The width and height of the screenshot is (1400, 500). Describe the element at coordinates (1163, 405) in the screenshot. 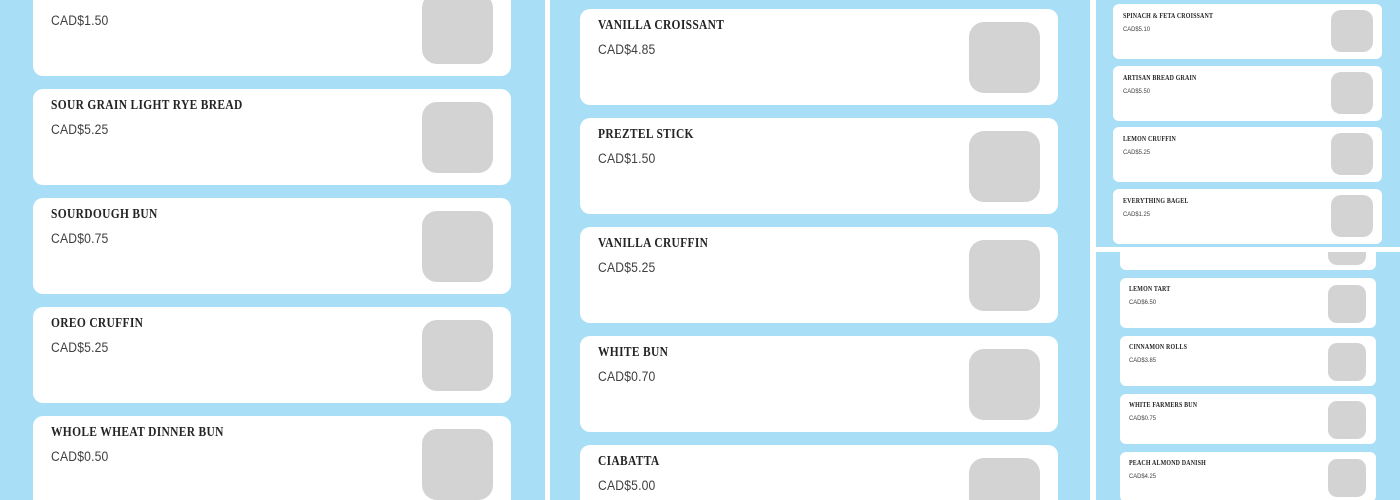

I see `product-name: WHITE FARMERS BUN` at that location.